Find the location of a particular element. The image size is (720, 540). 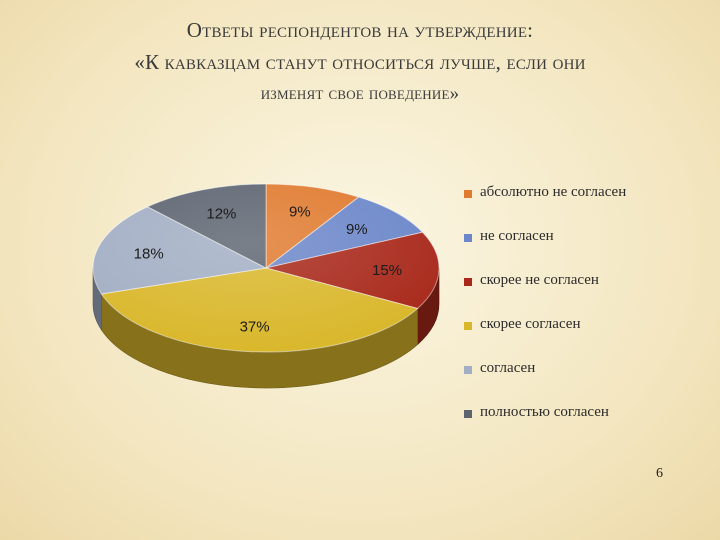

slice-1-value-label: 9% is located at coordinates (300, 212).